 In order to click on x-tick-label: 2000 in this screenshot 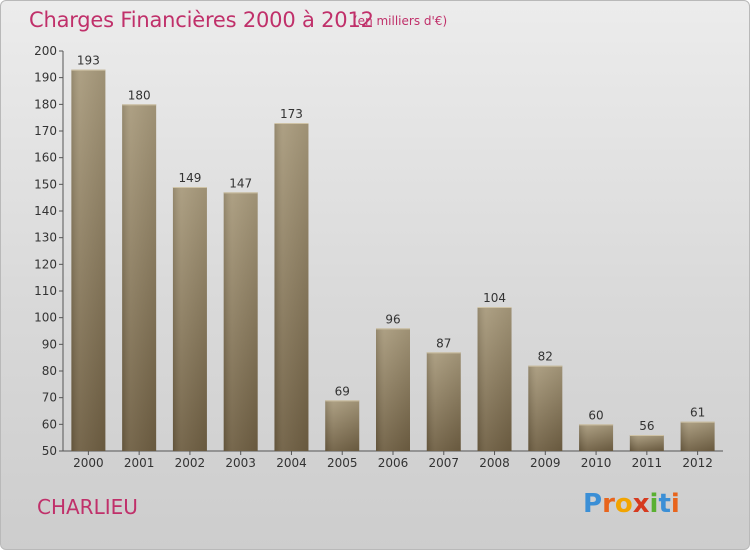, I will do `click(88, 463)`.